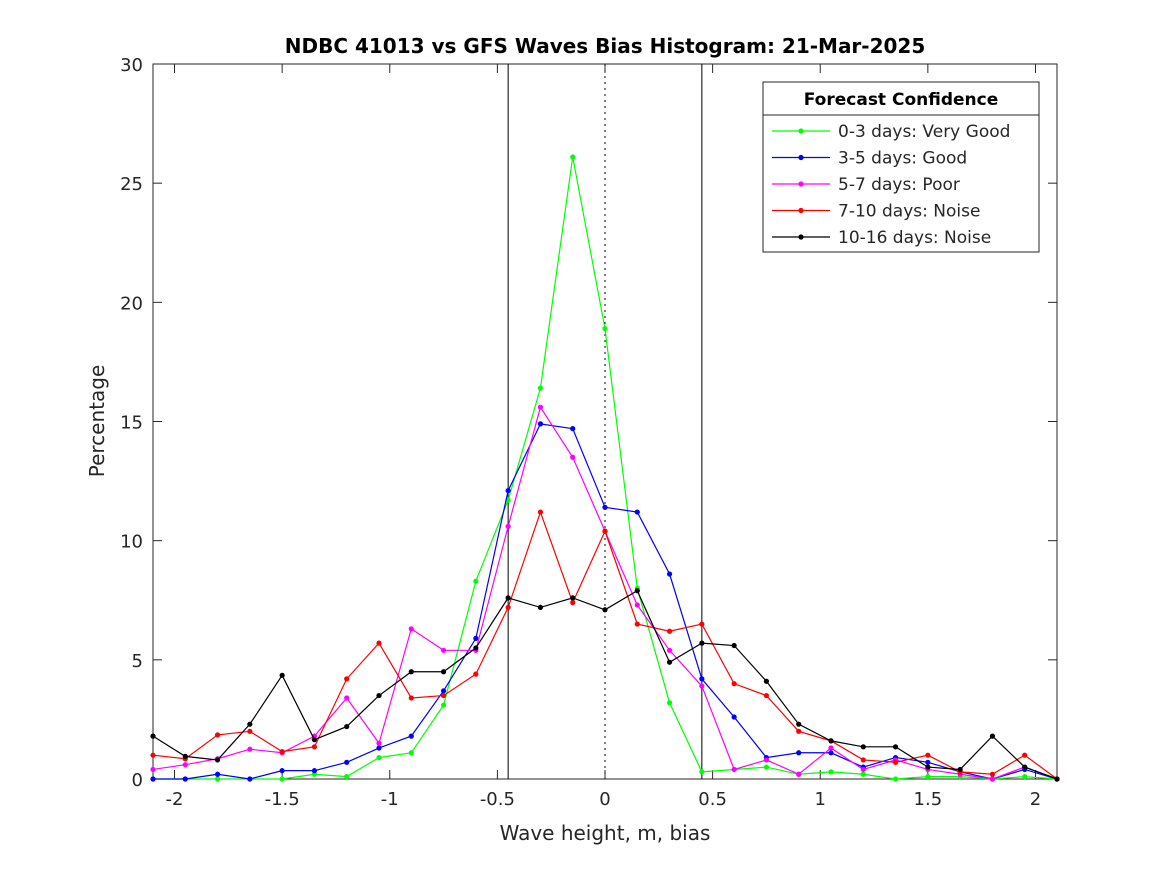 This screenshot has height=875, width=1167. I want to click on y-tick-label: 30, so click(131, 65).